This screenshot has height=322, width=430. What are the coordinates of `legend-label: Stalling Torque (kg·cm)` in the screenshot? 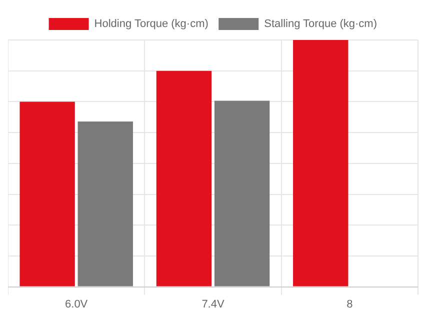 It's located at (321, 24).